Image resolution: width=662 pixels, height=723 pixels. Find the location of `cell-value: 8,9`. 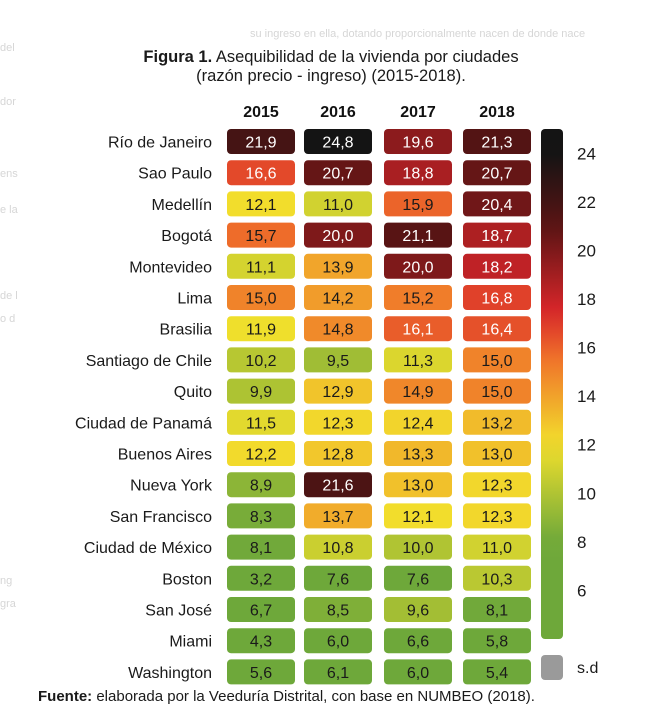

cell-value: 8,9 is located at coordinates (261, 486).